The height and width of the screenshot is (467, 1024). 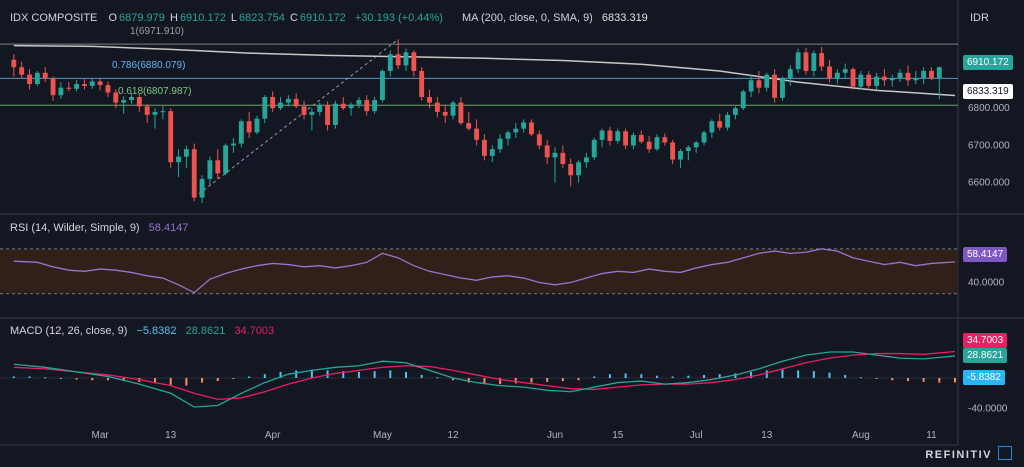 I want to click on close-label: C, so click(x=293, y=18).